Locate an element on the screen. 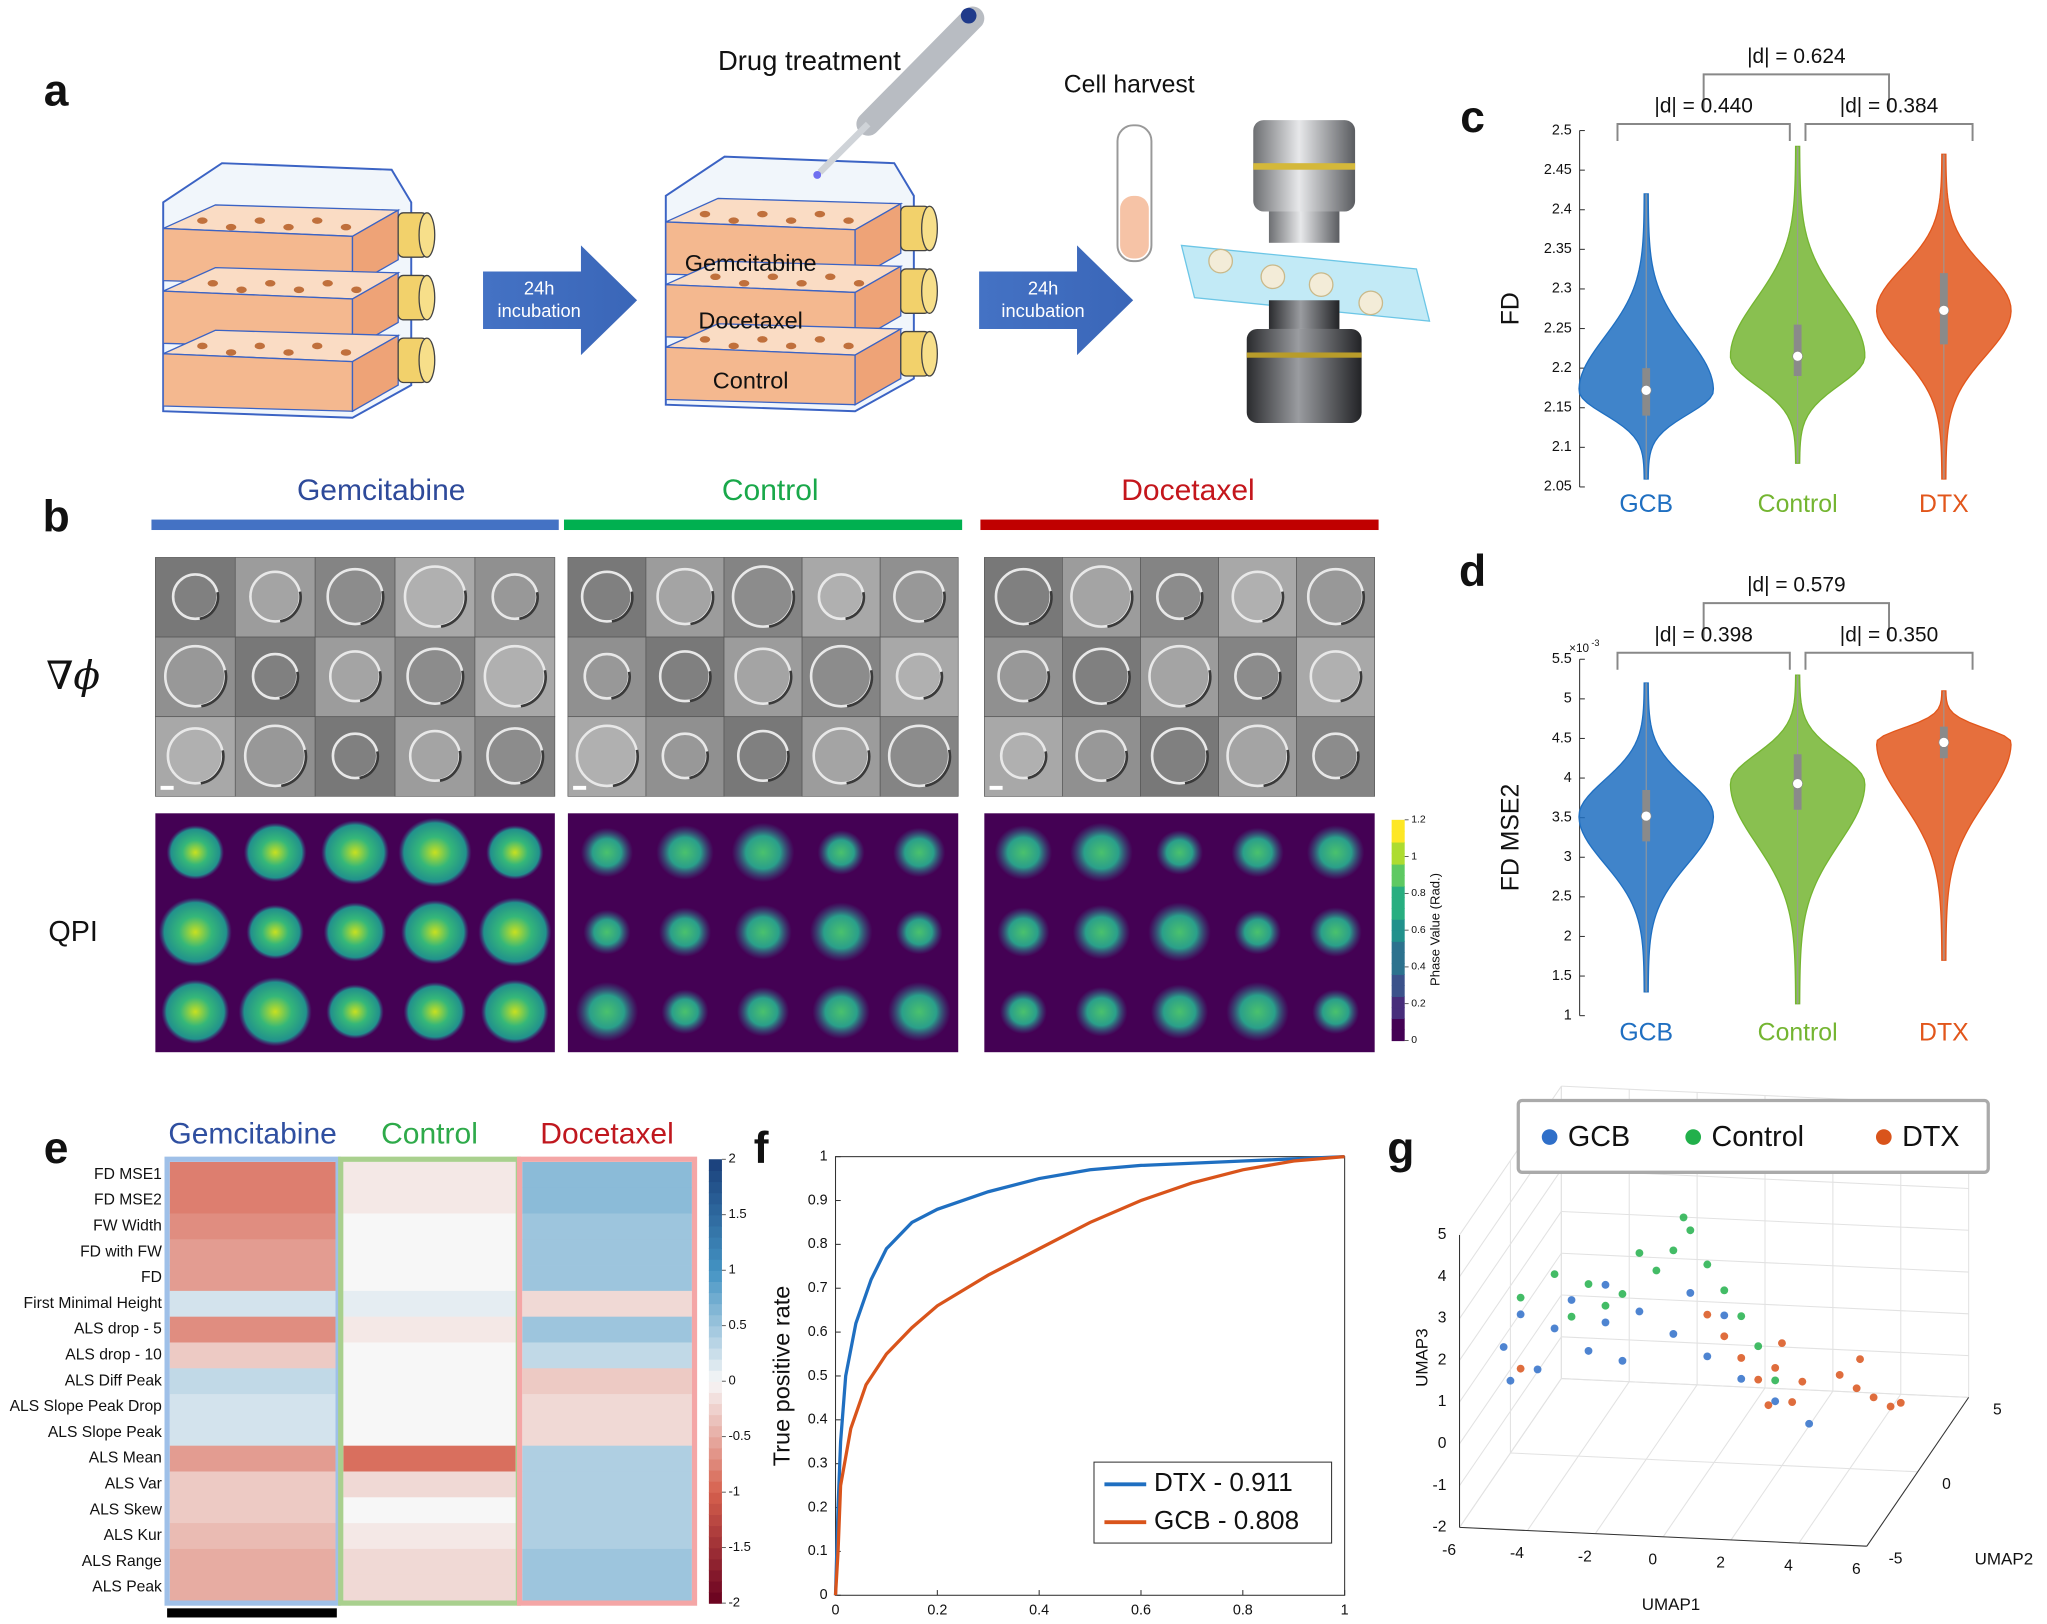  row-label: FD with FW is located at coordinates (121, 1251).